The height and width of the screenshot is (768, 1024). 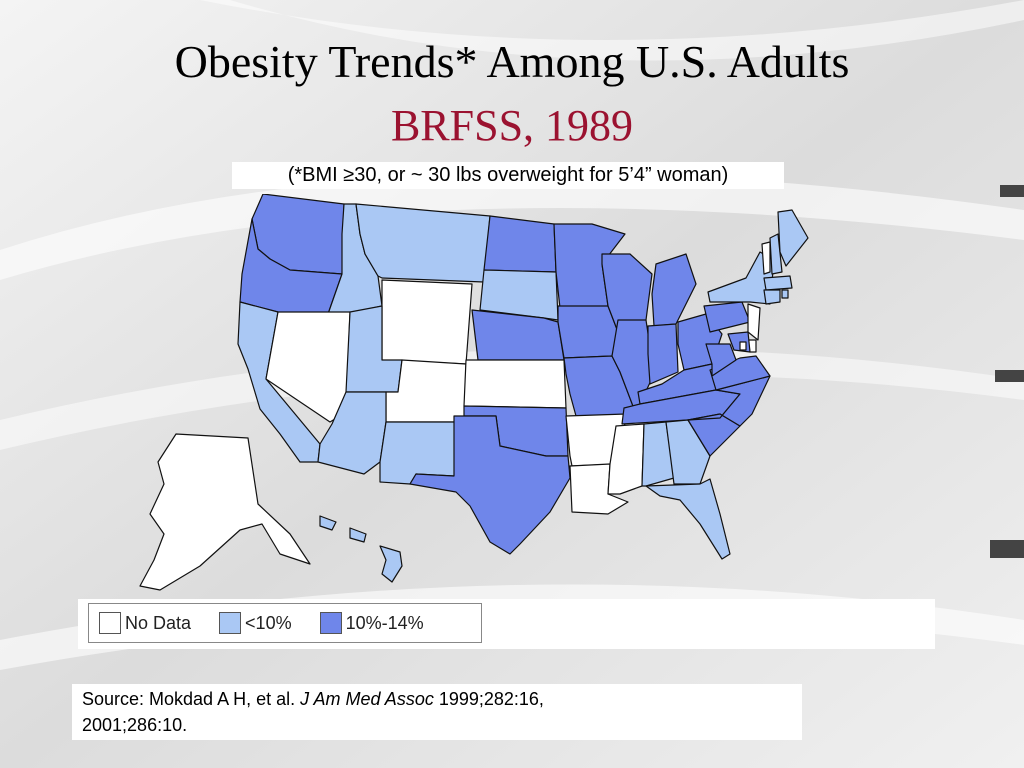 I want to click on state-al, so click(x=658, y=454).